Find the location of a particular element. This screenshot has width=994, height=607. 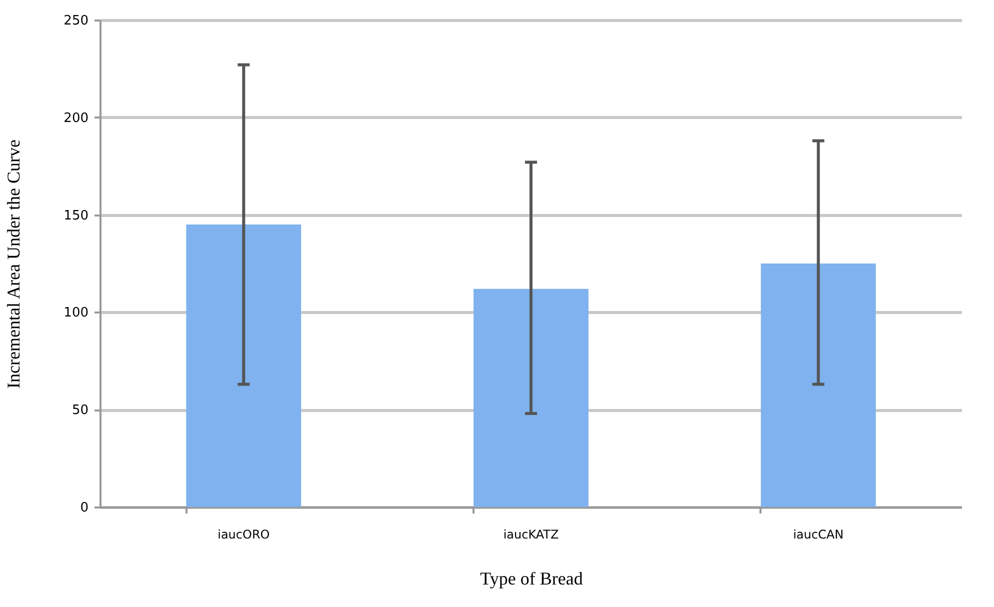

y-tick-label: 250 is located at coordinates (76, 21).